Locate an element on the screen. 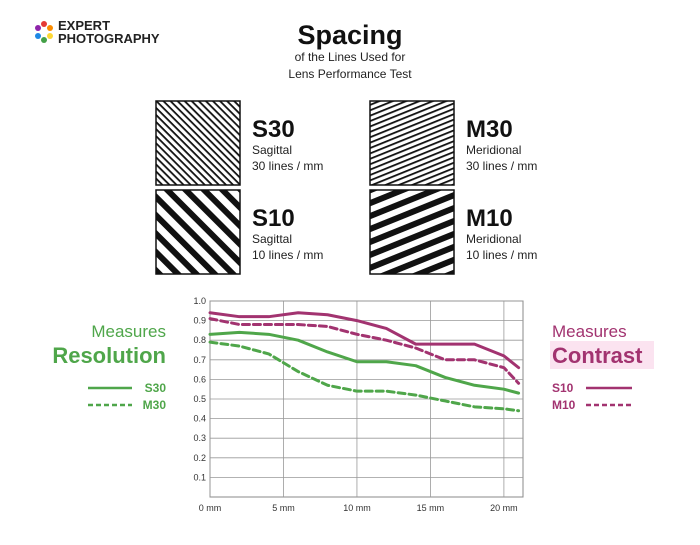 The height and width of the screenshot is (545, 700). y-tick-label: 0.3 is located at coordinates (199, 438).